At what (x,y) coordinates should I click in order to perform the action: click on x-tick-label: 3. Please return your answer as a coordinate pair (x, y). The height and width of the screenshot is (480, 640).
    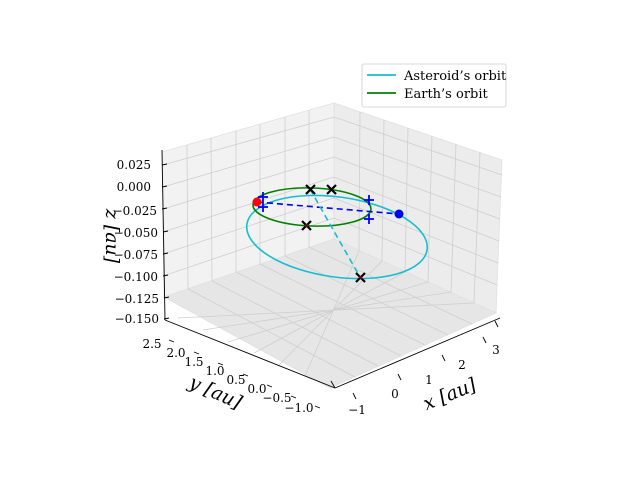
    Looking at the image, I should click on (496, 350).